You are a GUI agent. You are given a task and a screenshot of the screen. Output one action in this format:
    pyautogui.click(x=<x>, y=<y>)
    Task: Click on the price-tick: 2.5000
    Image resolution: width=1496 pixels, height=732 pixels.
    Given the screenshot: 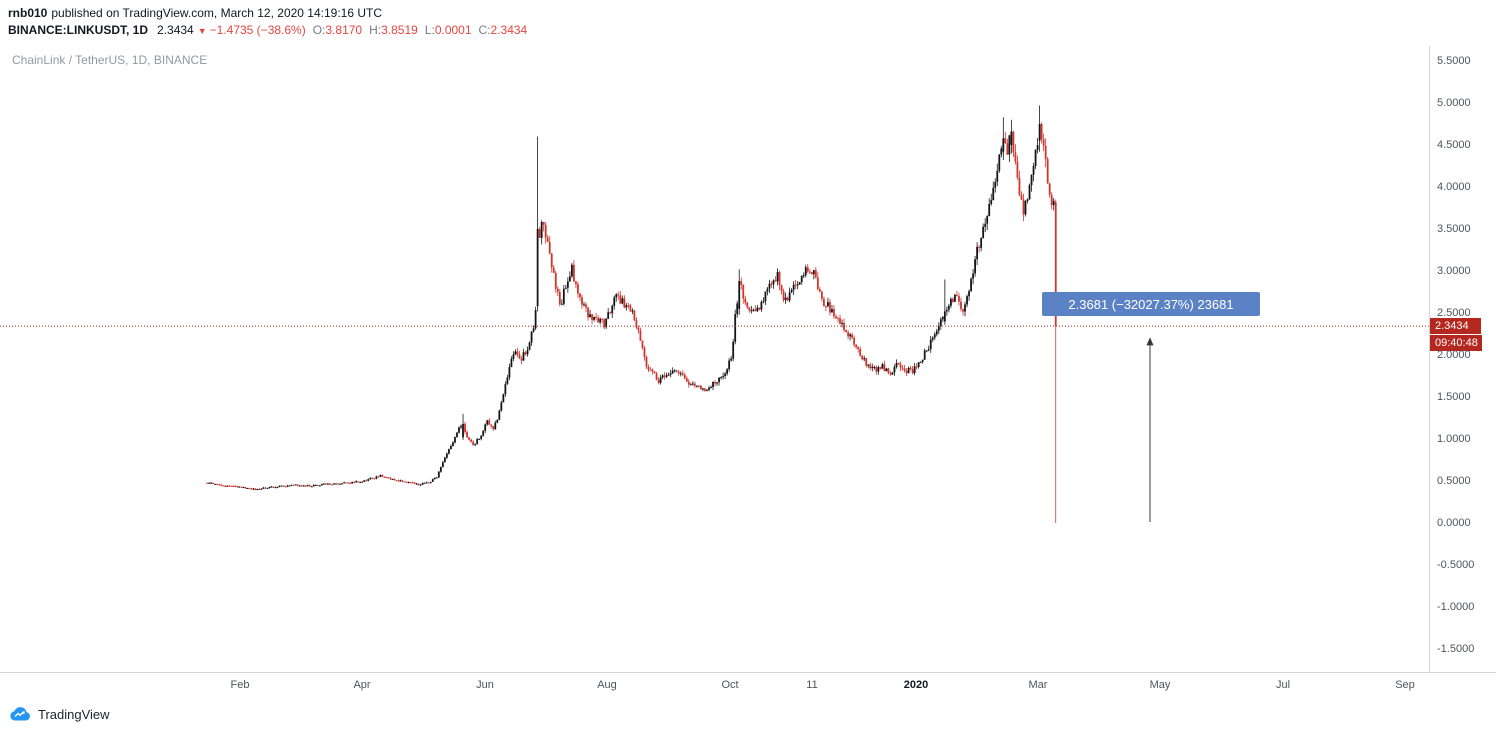 What is the action you would take?
    pyautogui.click(x=1454, y=313)
    